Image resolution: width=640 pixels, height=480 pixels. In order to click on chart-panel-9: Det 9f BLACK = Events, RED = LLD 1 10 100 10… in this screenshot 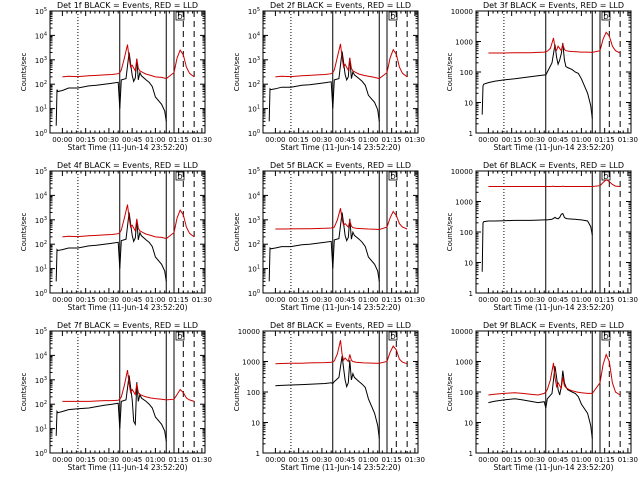, I will do `click(542, 396)`.